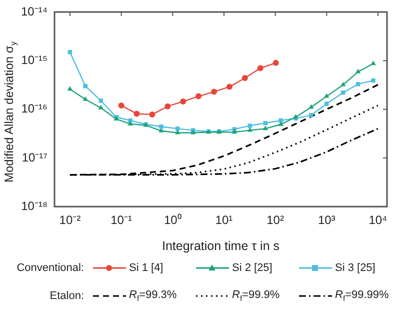 The height and width of the screenshot is (320, 415). I want to click on y-tick-label: 10⁻¹⁵, so click(34, 59).